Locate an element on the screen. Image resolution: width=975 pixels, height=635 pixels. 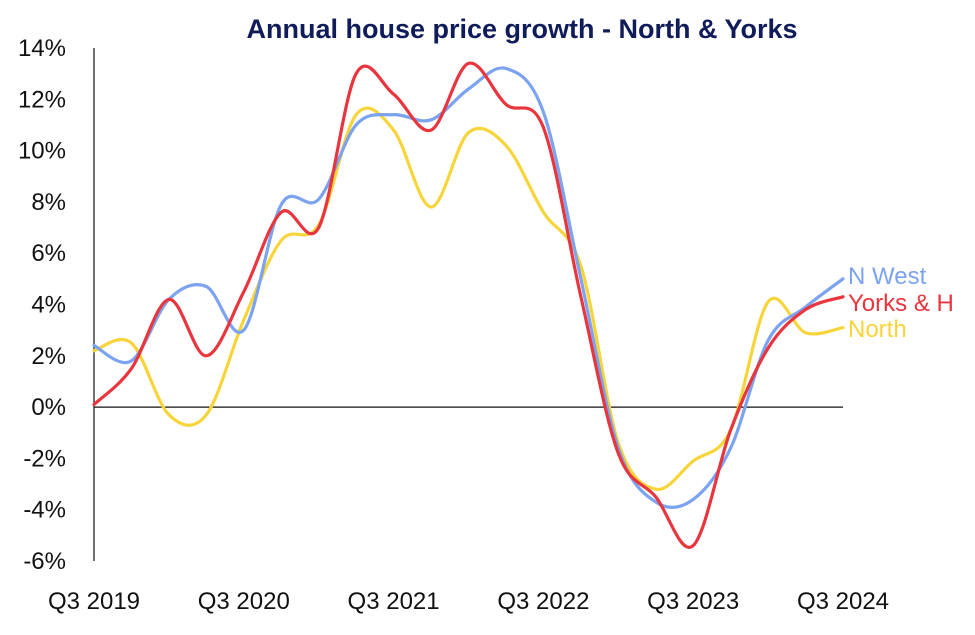
y-tick-label: -6% is located at coordinates (44, 561).